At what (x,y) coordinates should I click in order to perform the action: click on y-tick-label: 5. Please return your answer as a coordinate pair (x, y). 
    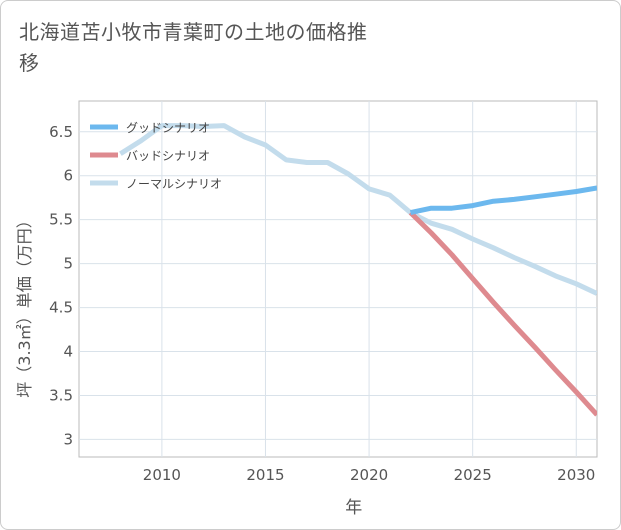
    Looking at the image, I should click on (68, 264).